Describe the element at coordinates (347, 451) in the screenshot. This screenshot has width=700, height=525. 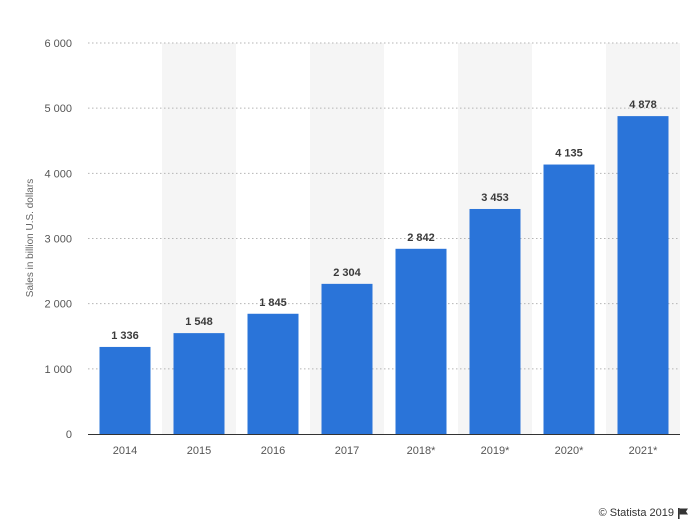
I see `x-tick-label: 2017` at that location.